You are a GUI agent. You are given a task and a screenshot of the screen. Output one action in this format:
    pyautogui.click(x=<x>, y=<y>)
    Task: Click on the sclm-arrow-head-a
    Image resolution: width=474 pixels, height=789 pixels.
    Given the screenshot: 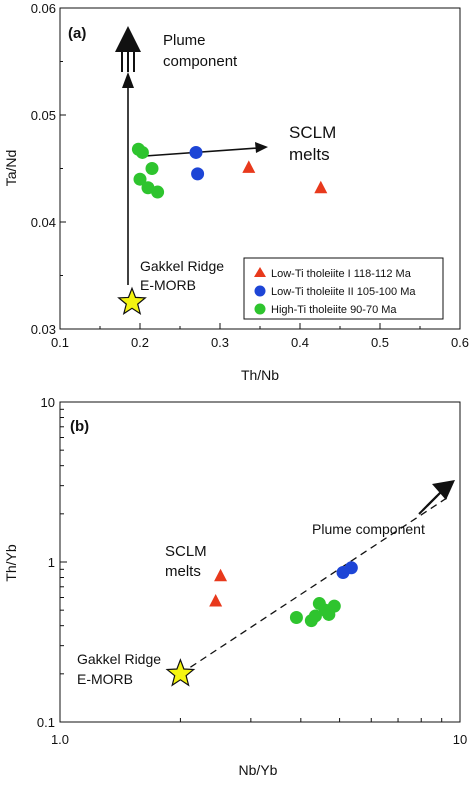 What is the action you would take?
    pyautogui.click(x=261, y=147)
    